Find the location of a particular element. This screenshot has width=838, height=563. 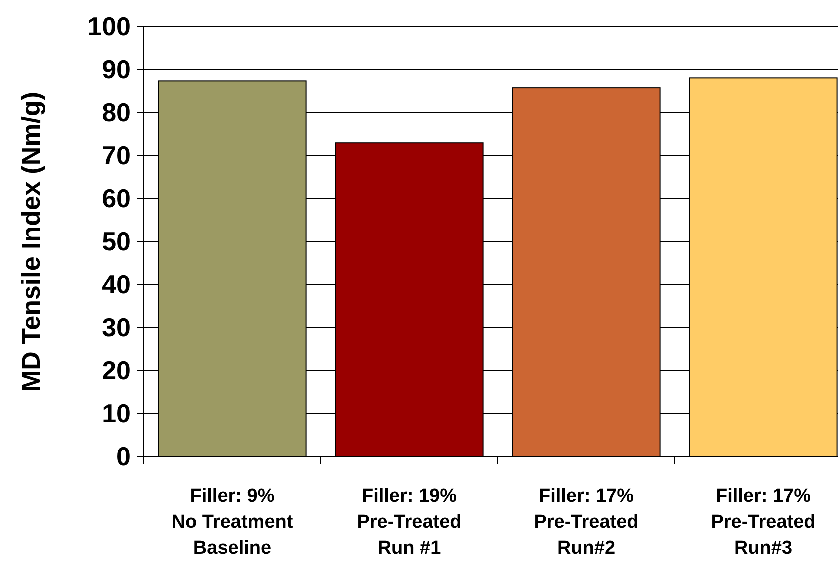

y-tick-label: 80 is located at coordinates (116, 112).